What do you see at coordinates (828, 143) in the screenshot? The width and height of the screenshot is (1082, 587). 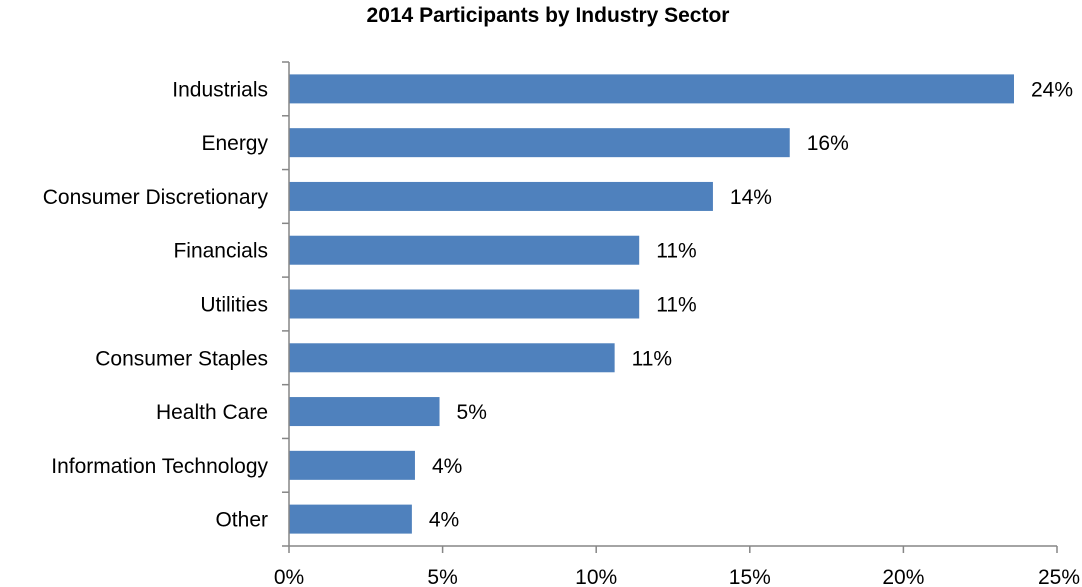 I see `data-label: 16%` at bounding box center [828, 143].